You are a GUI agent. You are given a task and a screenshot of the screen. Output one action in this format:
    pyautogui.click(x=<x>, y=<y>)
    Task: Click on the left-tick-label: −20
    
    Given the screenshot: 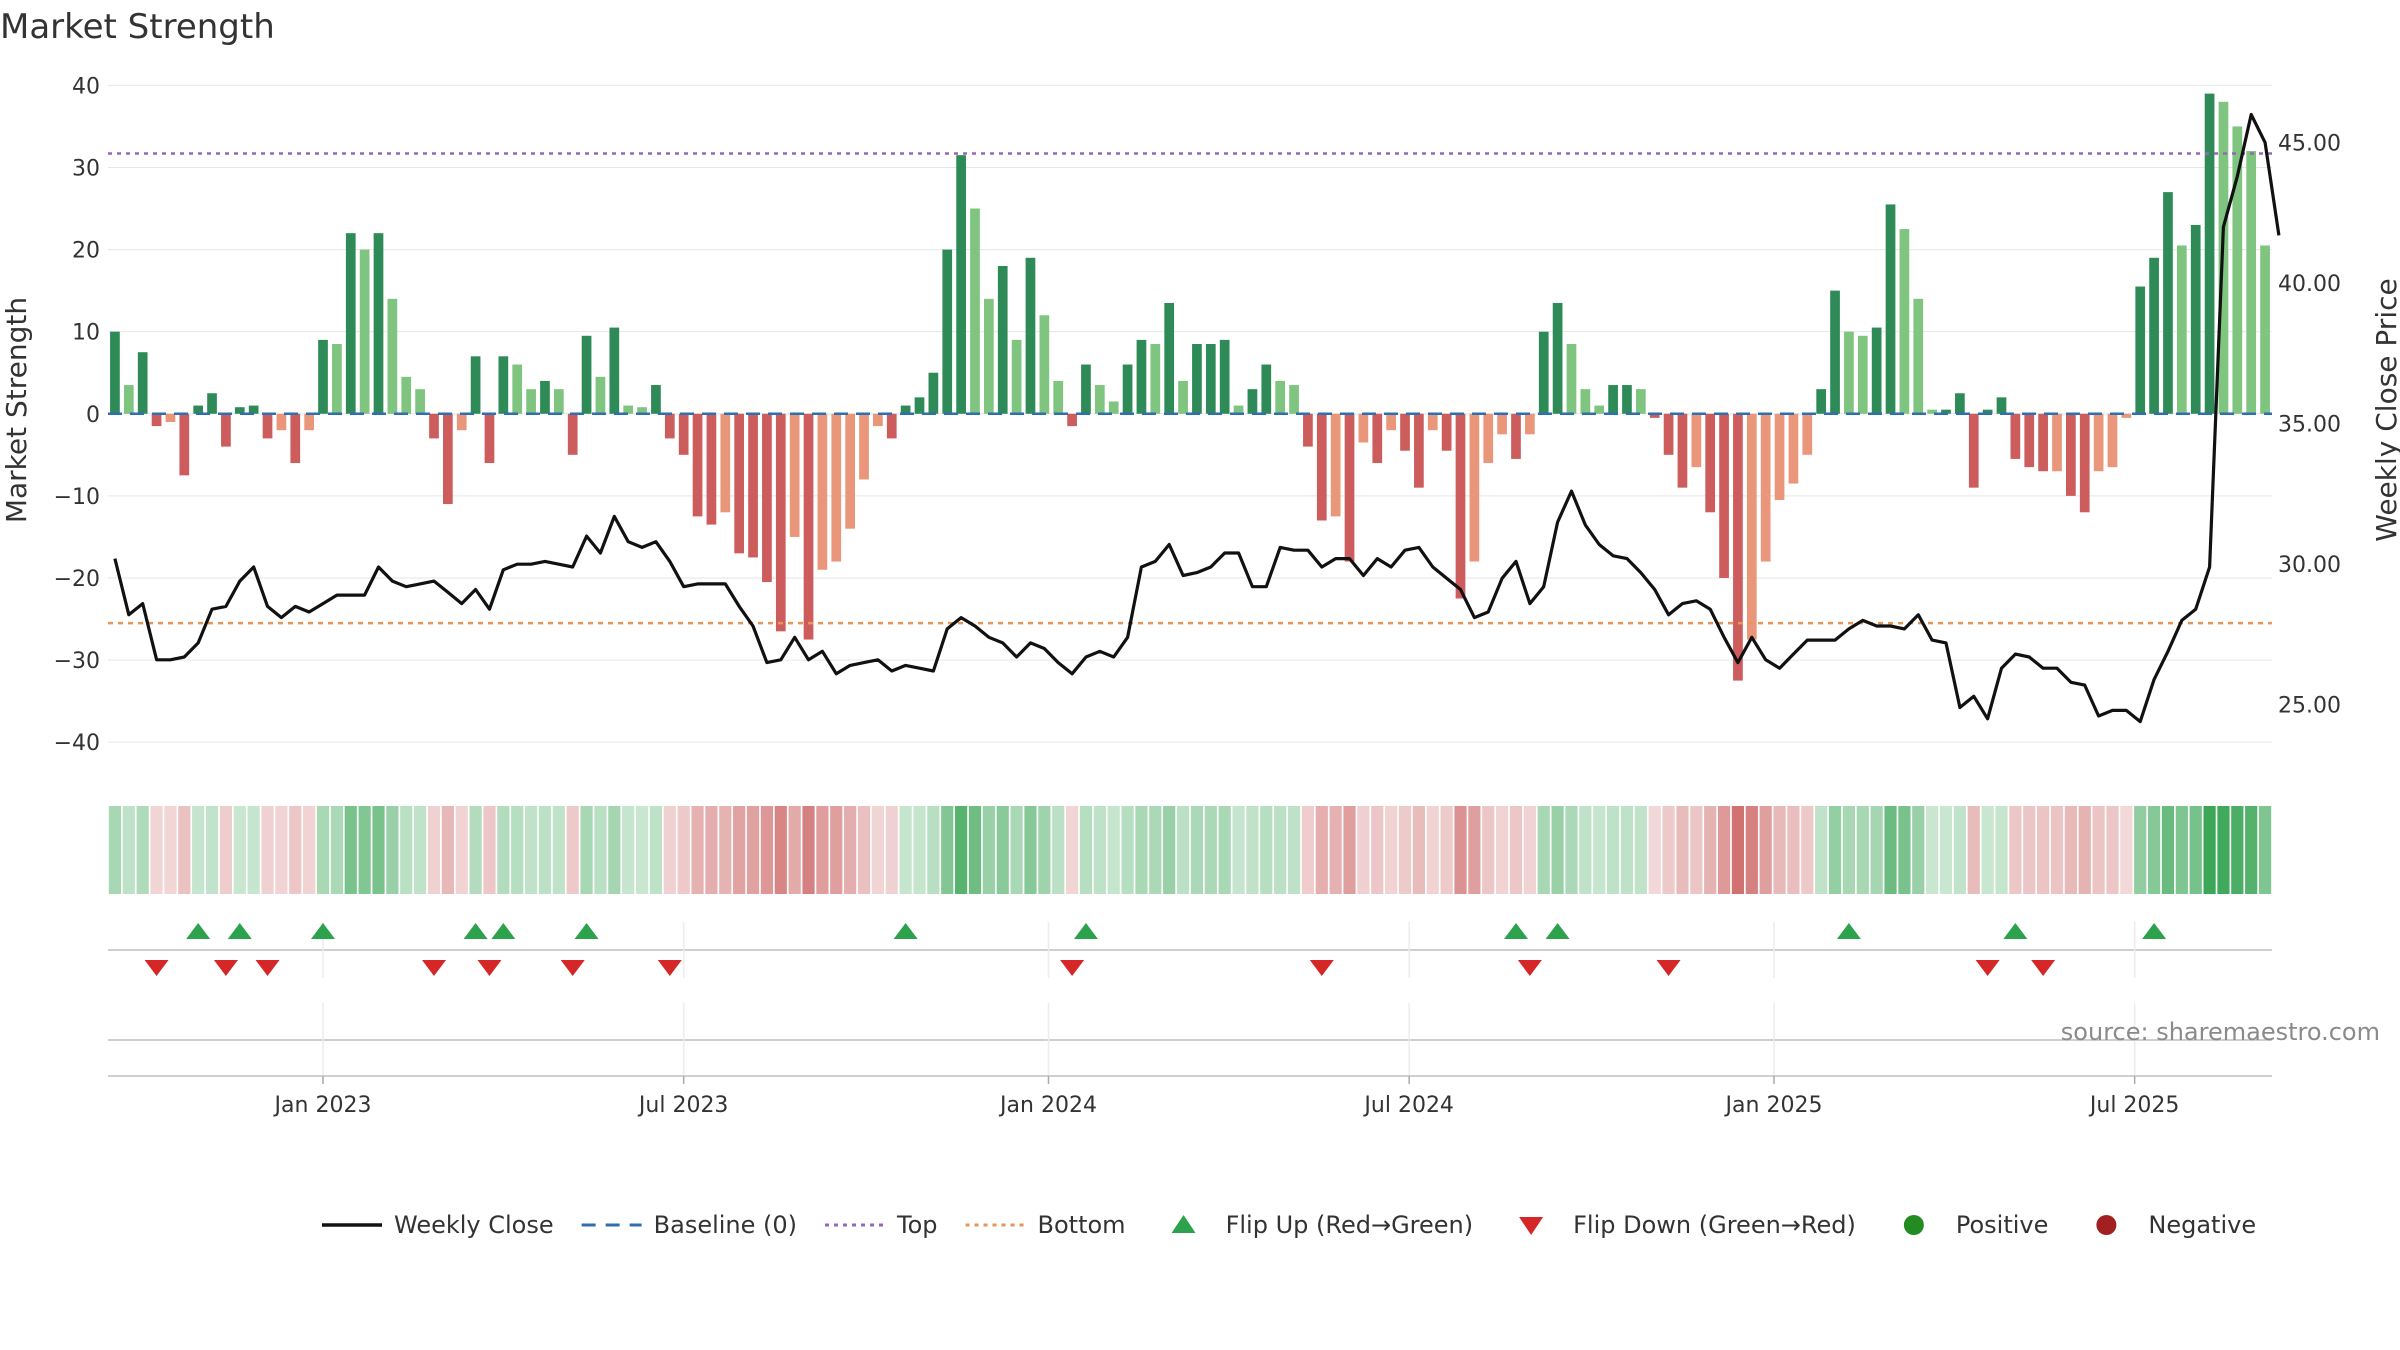 What is the action you would take?
    pyautogui.click(x=77, y=579)
    